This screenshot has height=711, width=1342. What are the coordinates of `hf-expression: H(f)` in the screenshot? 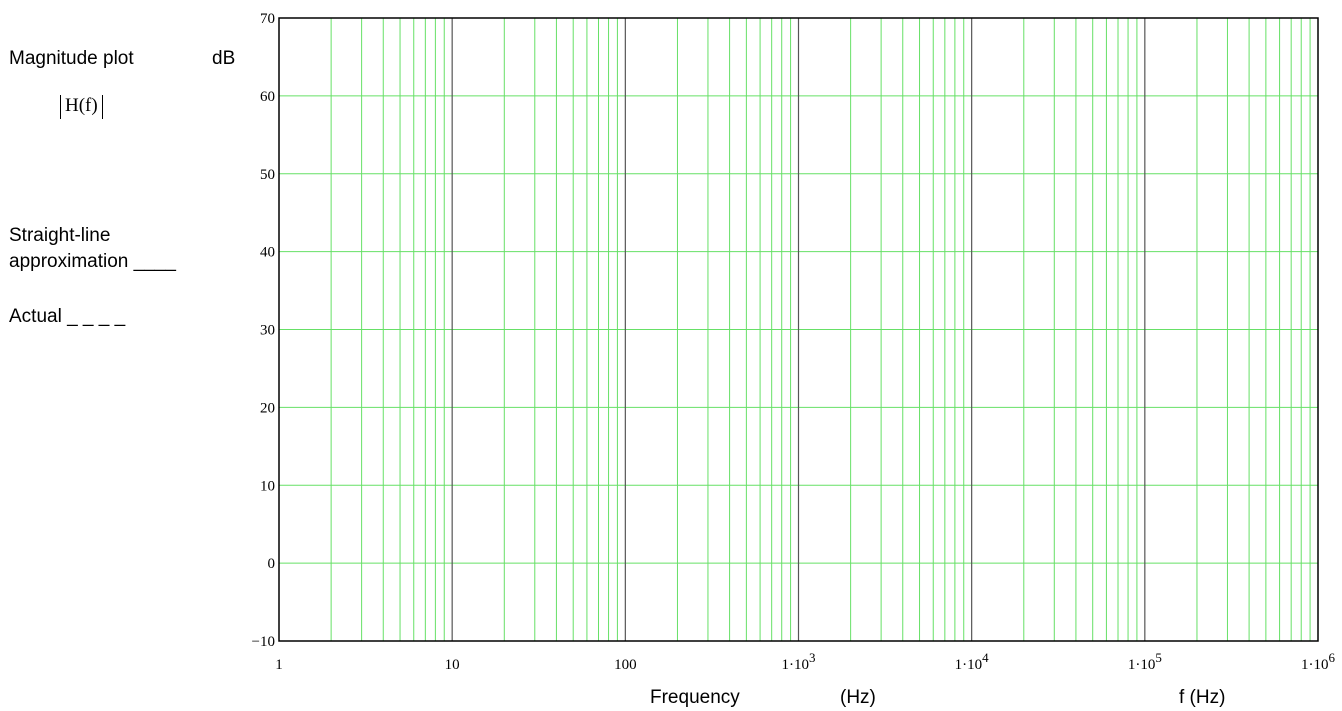 It's located at (81, 106).